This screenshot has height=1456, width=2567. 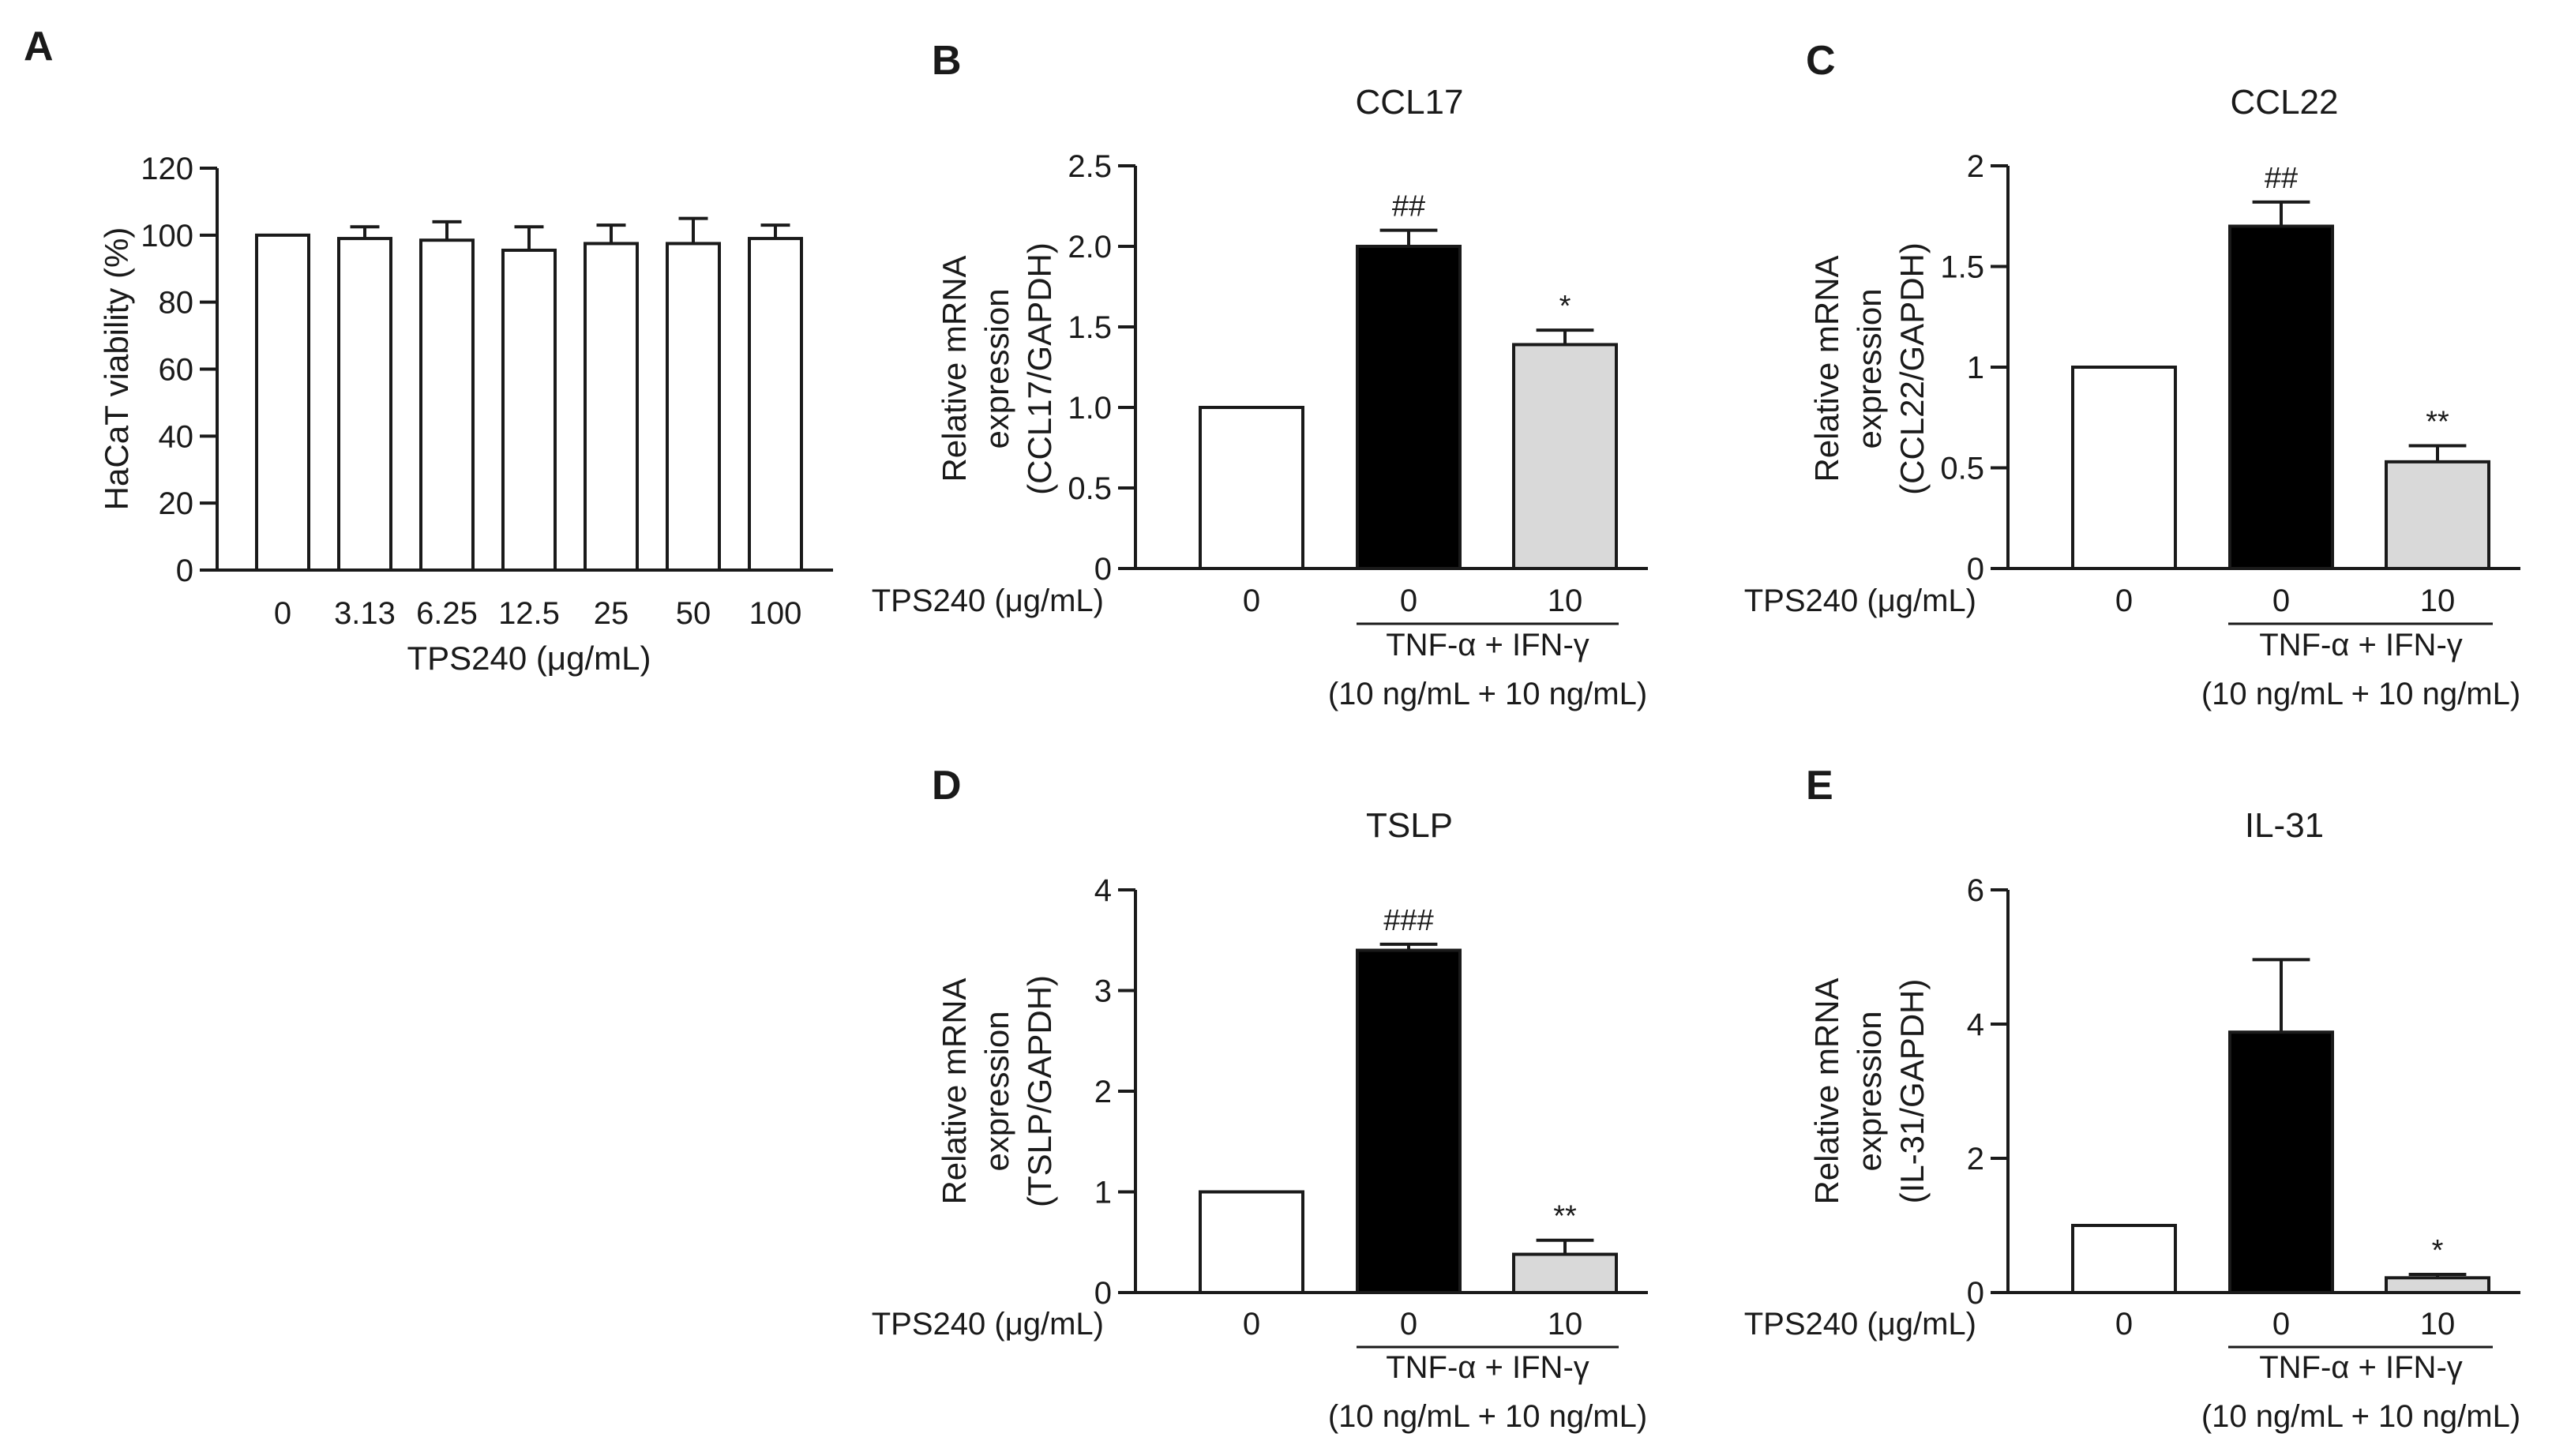 What do you see at coordinates (2284, 825) in the screenshot?
I see `chart-title: IL-31` at bounding box center [2284, 825].